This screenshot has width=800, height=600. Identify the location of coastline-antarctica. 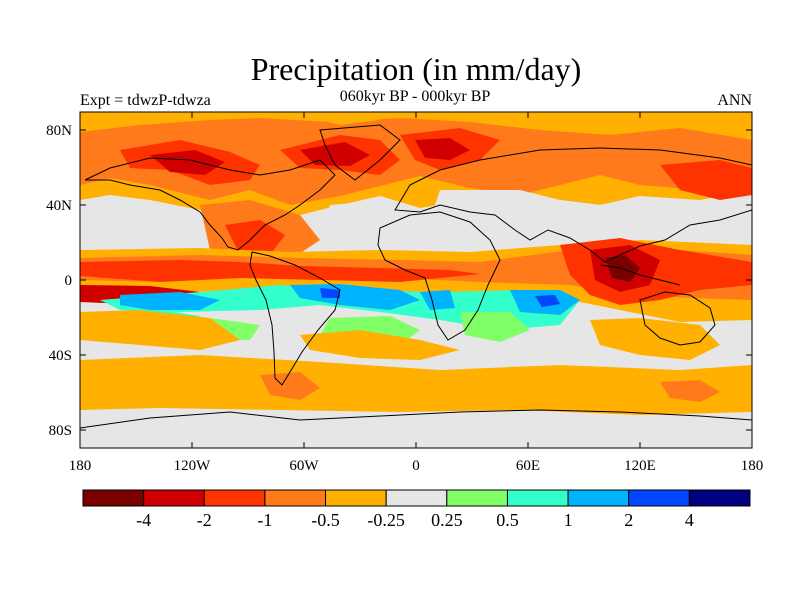
(416, 419).